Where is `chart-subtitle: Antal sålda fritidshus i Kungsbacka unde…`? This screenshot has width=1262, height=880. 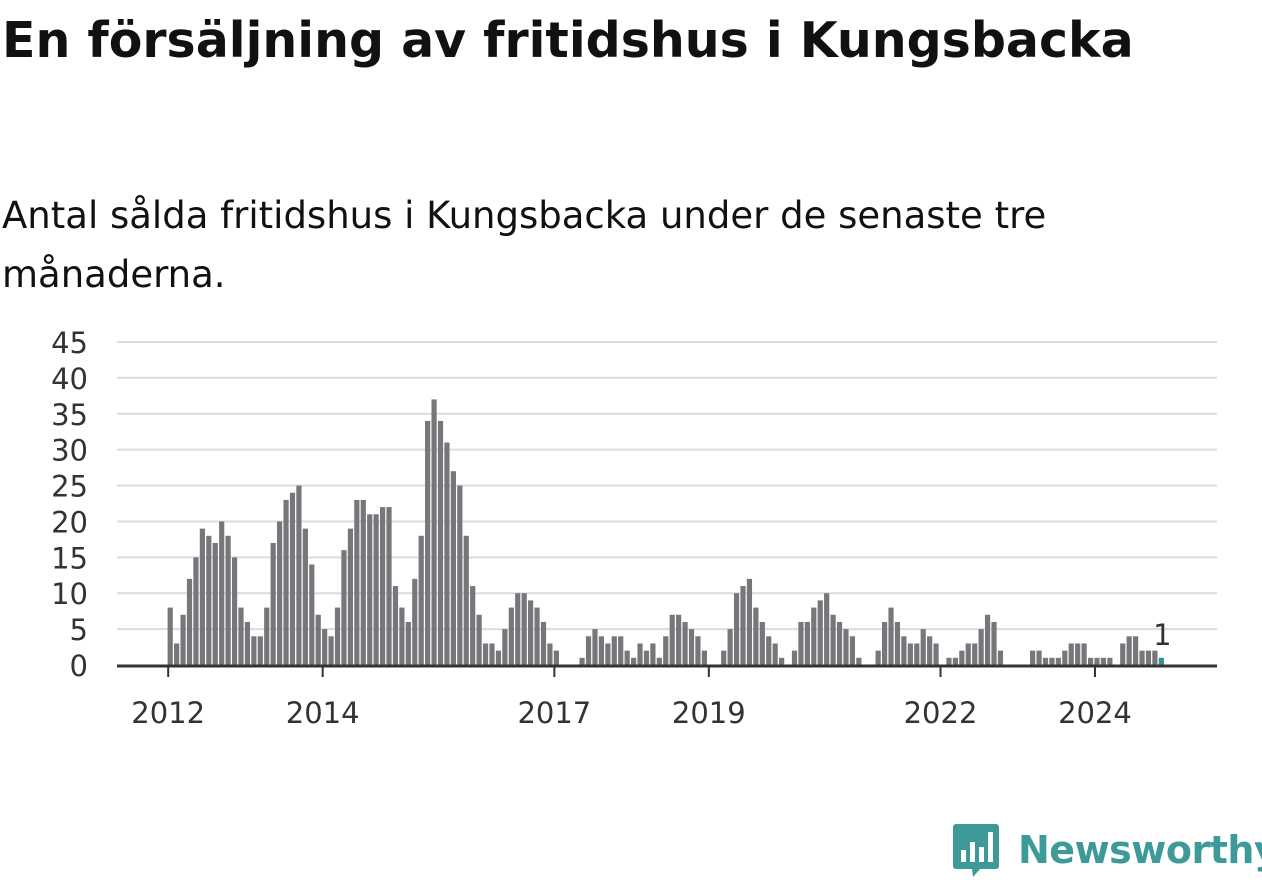 chart-subtitle: Antal sålda fritidshus i Kungsbacka unde… is located at coordinates (524, 245).